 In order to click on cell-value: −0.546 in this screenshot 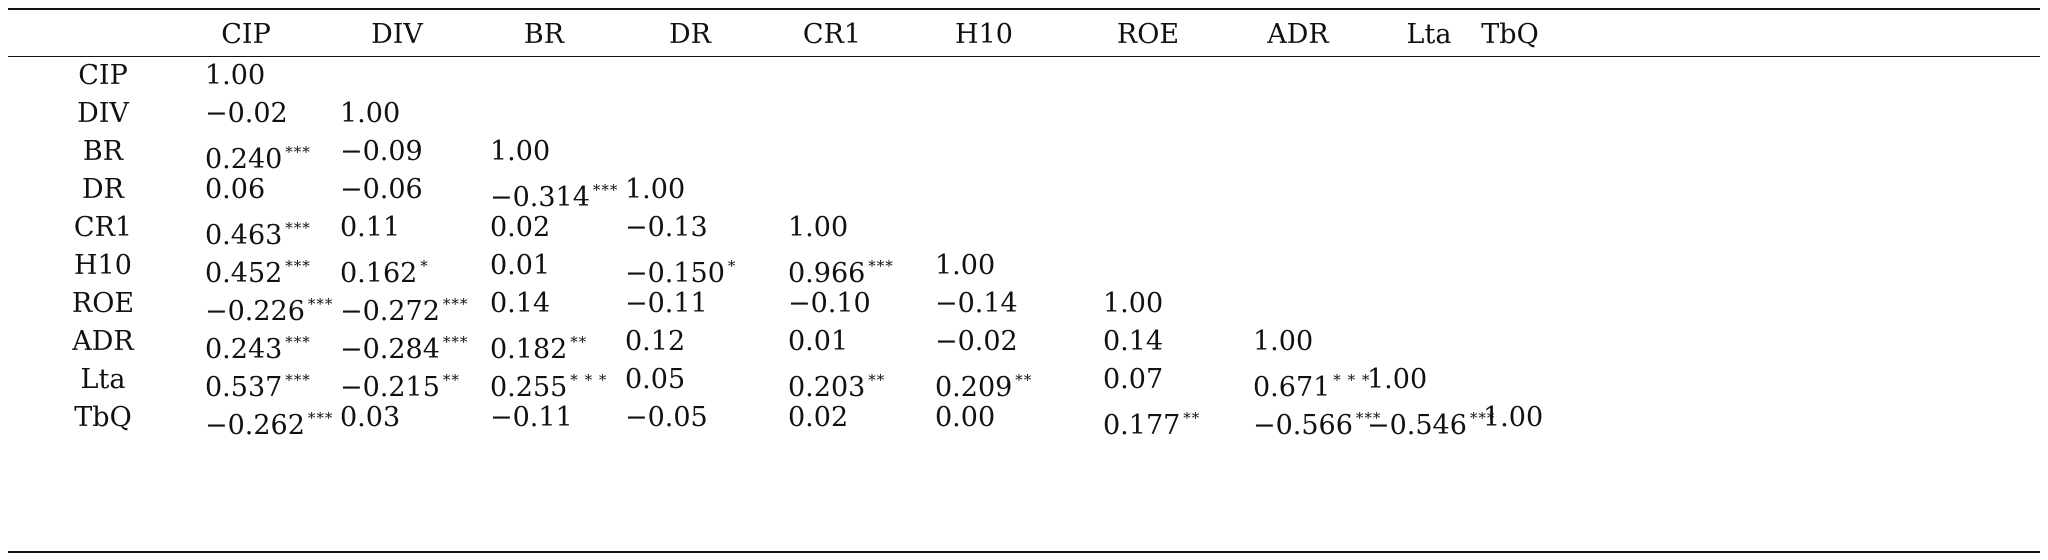, I will do `click(1417, 425)`.